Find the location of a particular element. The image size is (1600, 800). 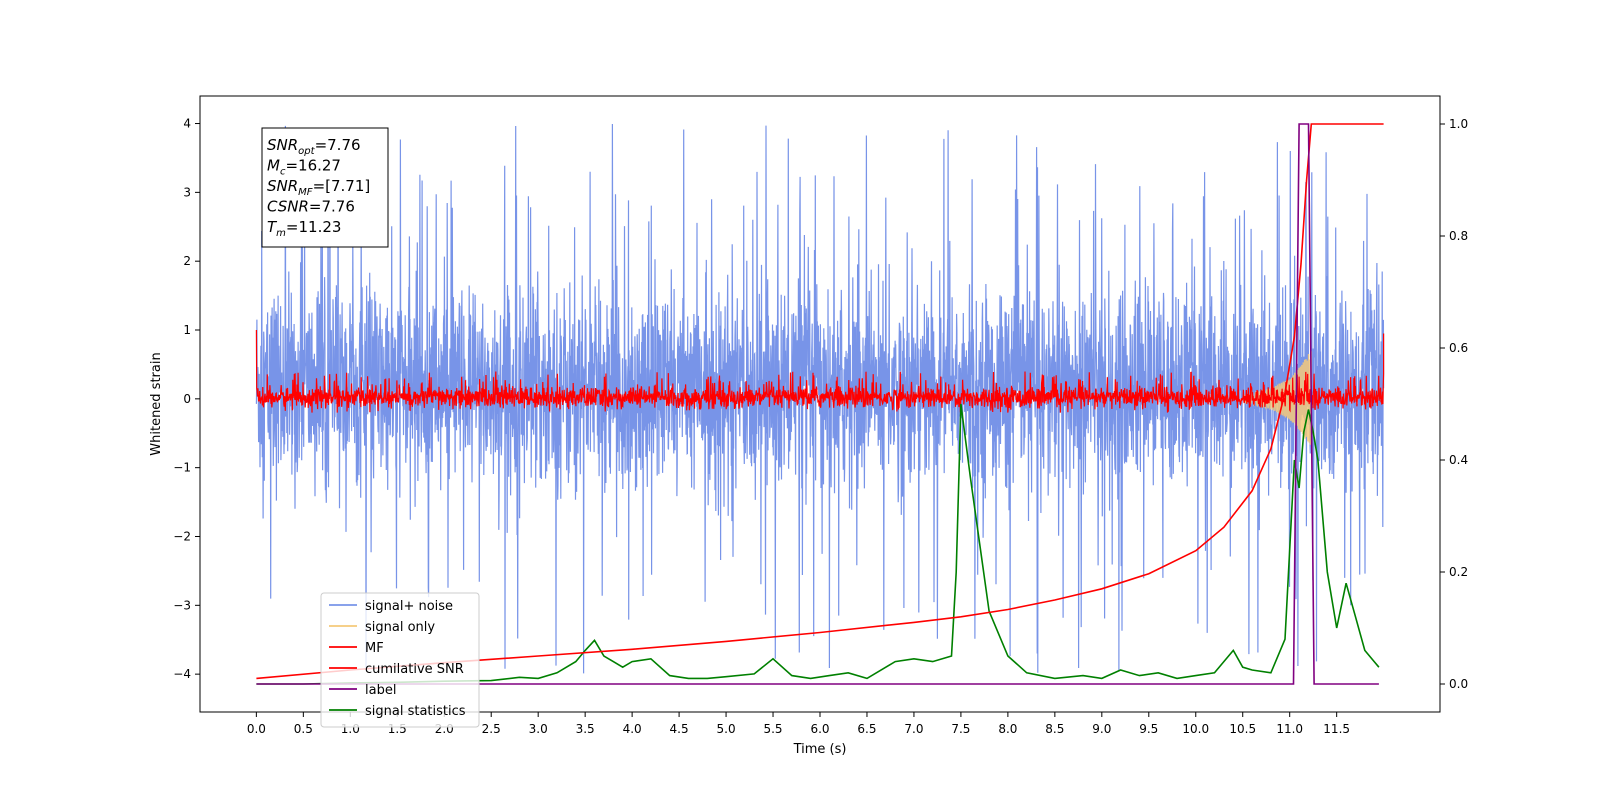

y-tick-label: −1 is located at coordinates (182, 468).